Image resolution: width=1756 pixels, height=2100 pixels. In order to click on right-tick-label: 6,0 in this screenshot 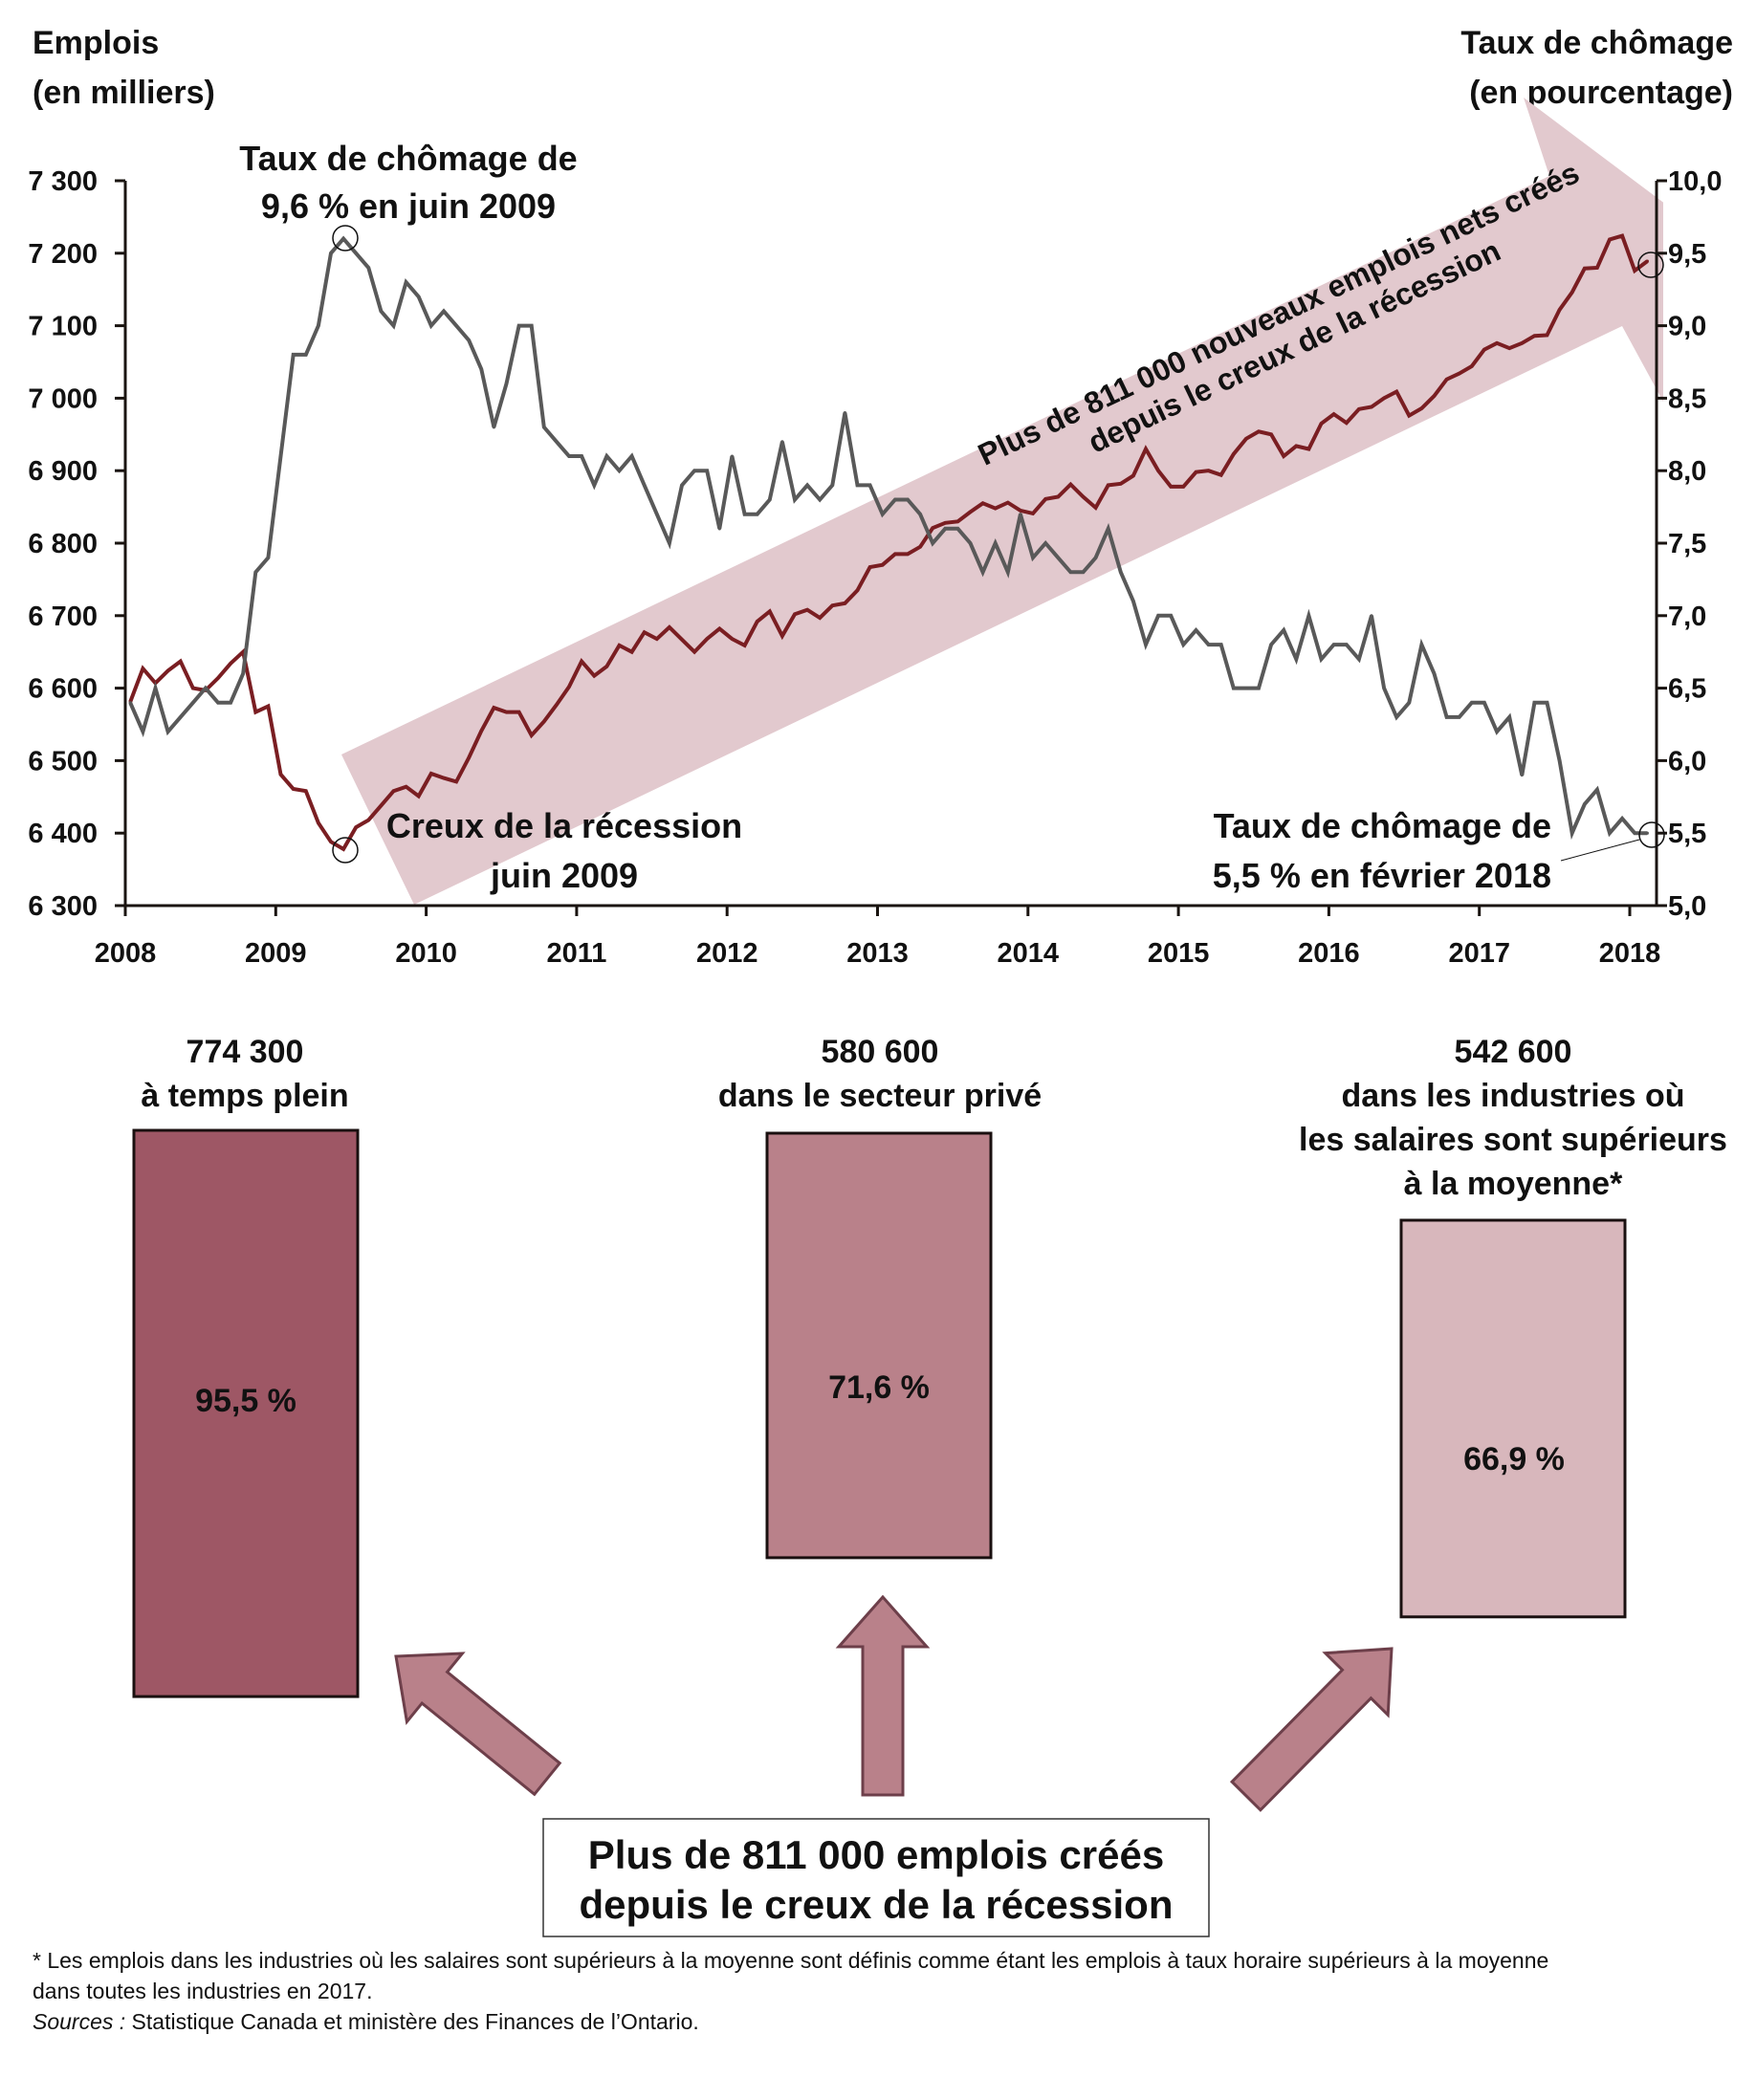, I will do `click(1687, 762)`.